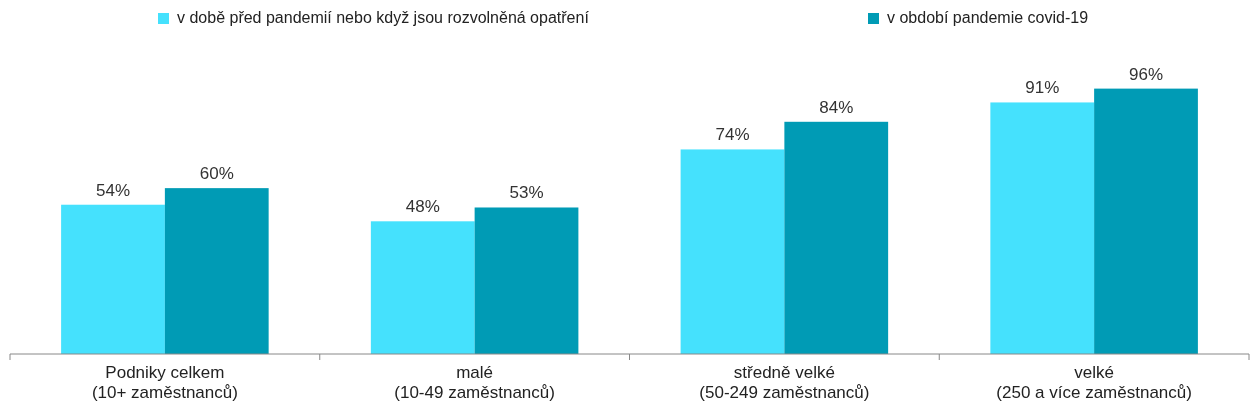 Image resolution: width=1259 pixels, height=414 pixels. What do you see at coordinates (836, 107) in the screenshot?
I see `data-label: 84%` at bounding box center [836, 107].